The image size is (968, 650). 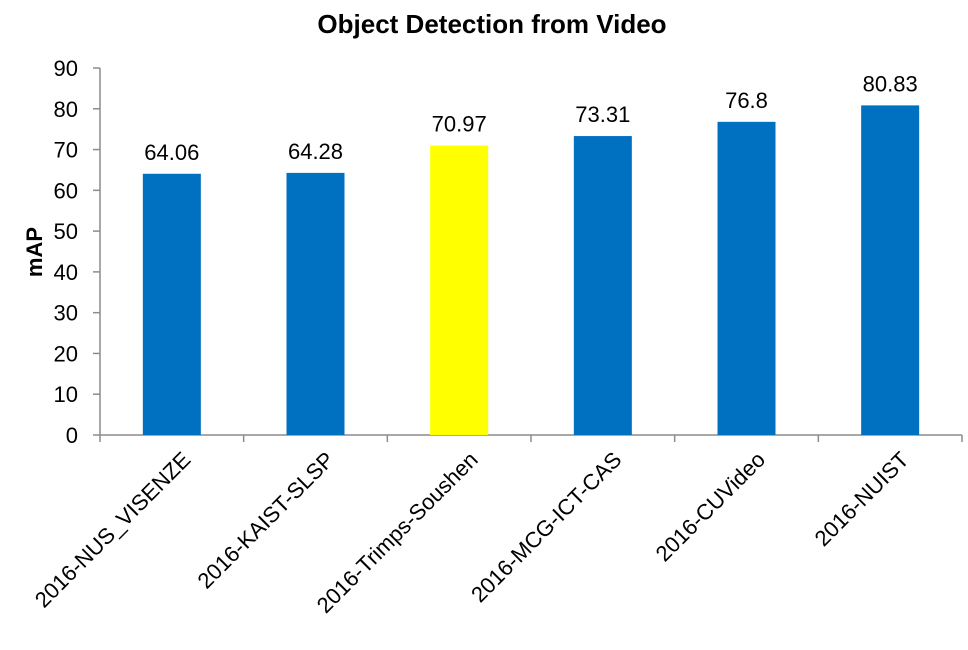 What do you see at coordinates (459, 290) in the screenshot?
I see `bar-2016-trimps-soushen` at bounding box center [459, 290].